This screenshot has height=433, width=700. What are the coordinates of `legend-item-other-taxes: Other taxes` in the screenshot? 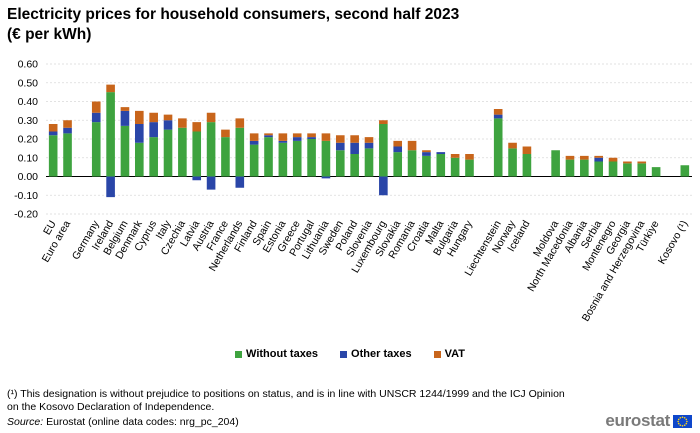 It's located at (376, 354).